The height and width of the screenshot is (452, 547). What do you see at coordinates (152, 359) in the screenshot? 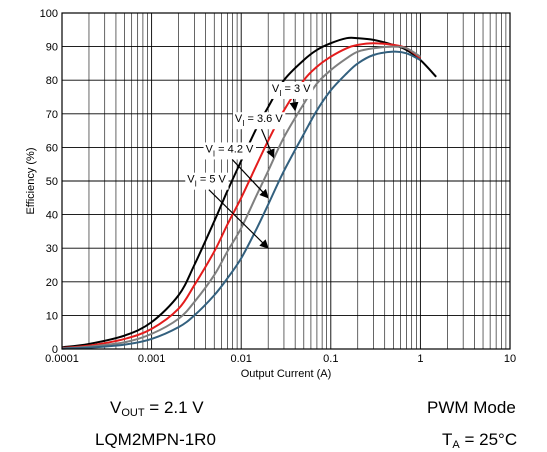
I see `x-tick-label: 0.001` at bounding box center [152, 359].